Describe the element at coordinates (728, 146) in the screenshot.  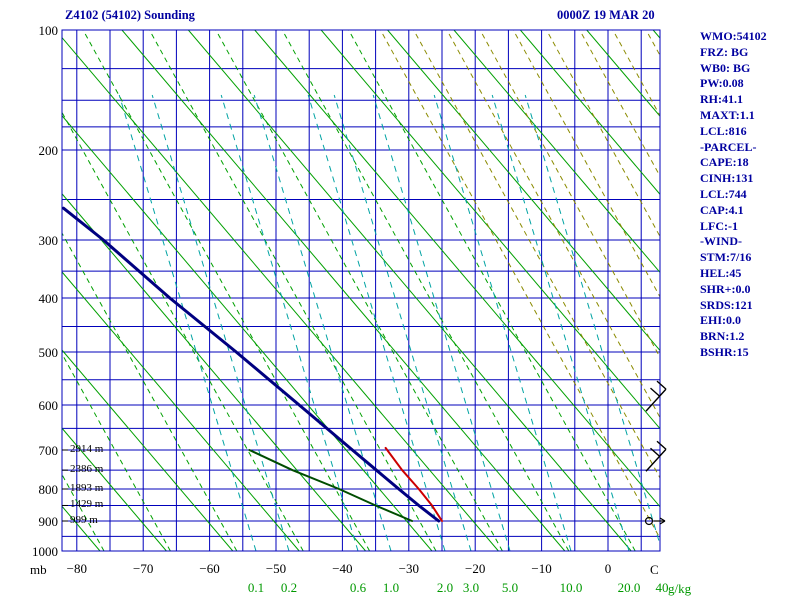
I see `stat-line: -PARCEL-` at that location.